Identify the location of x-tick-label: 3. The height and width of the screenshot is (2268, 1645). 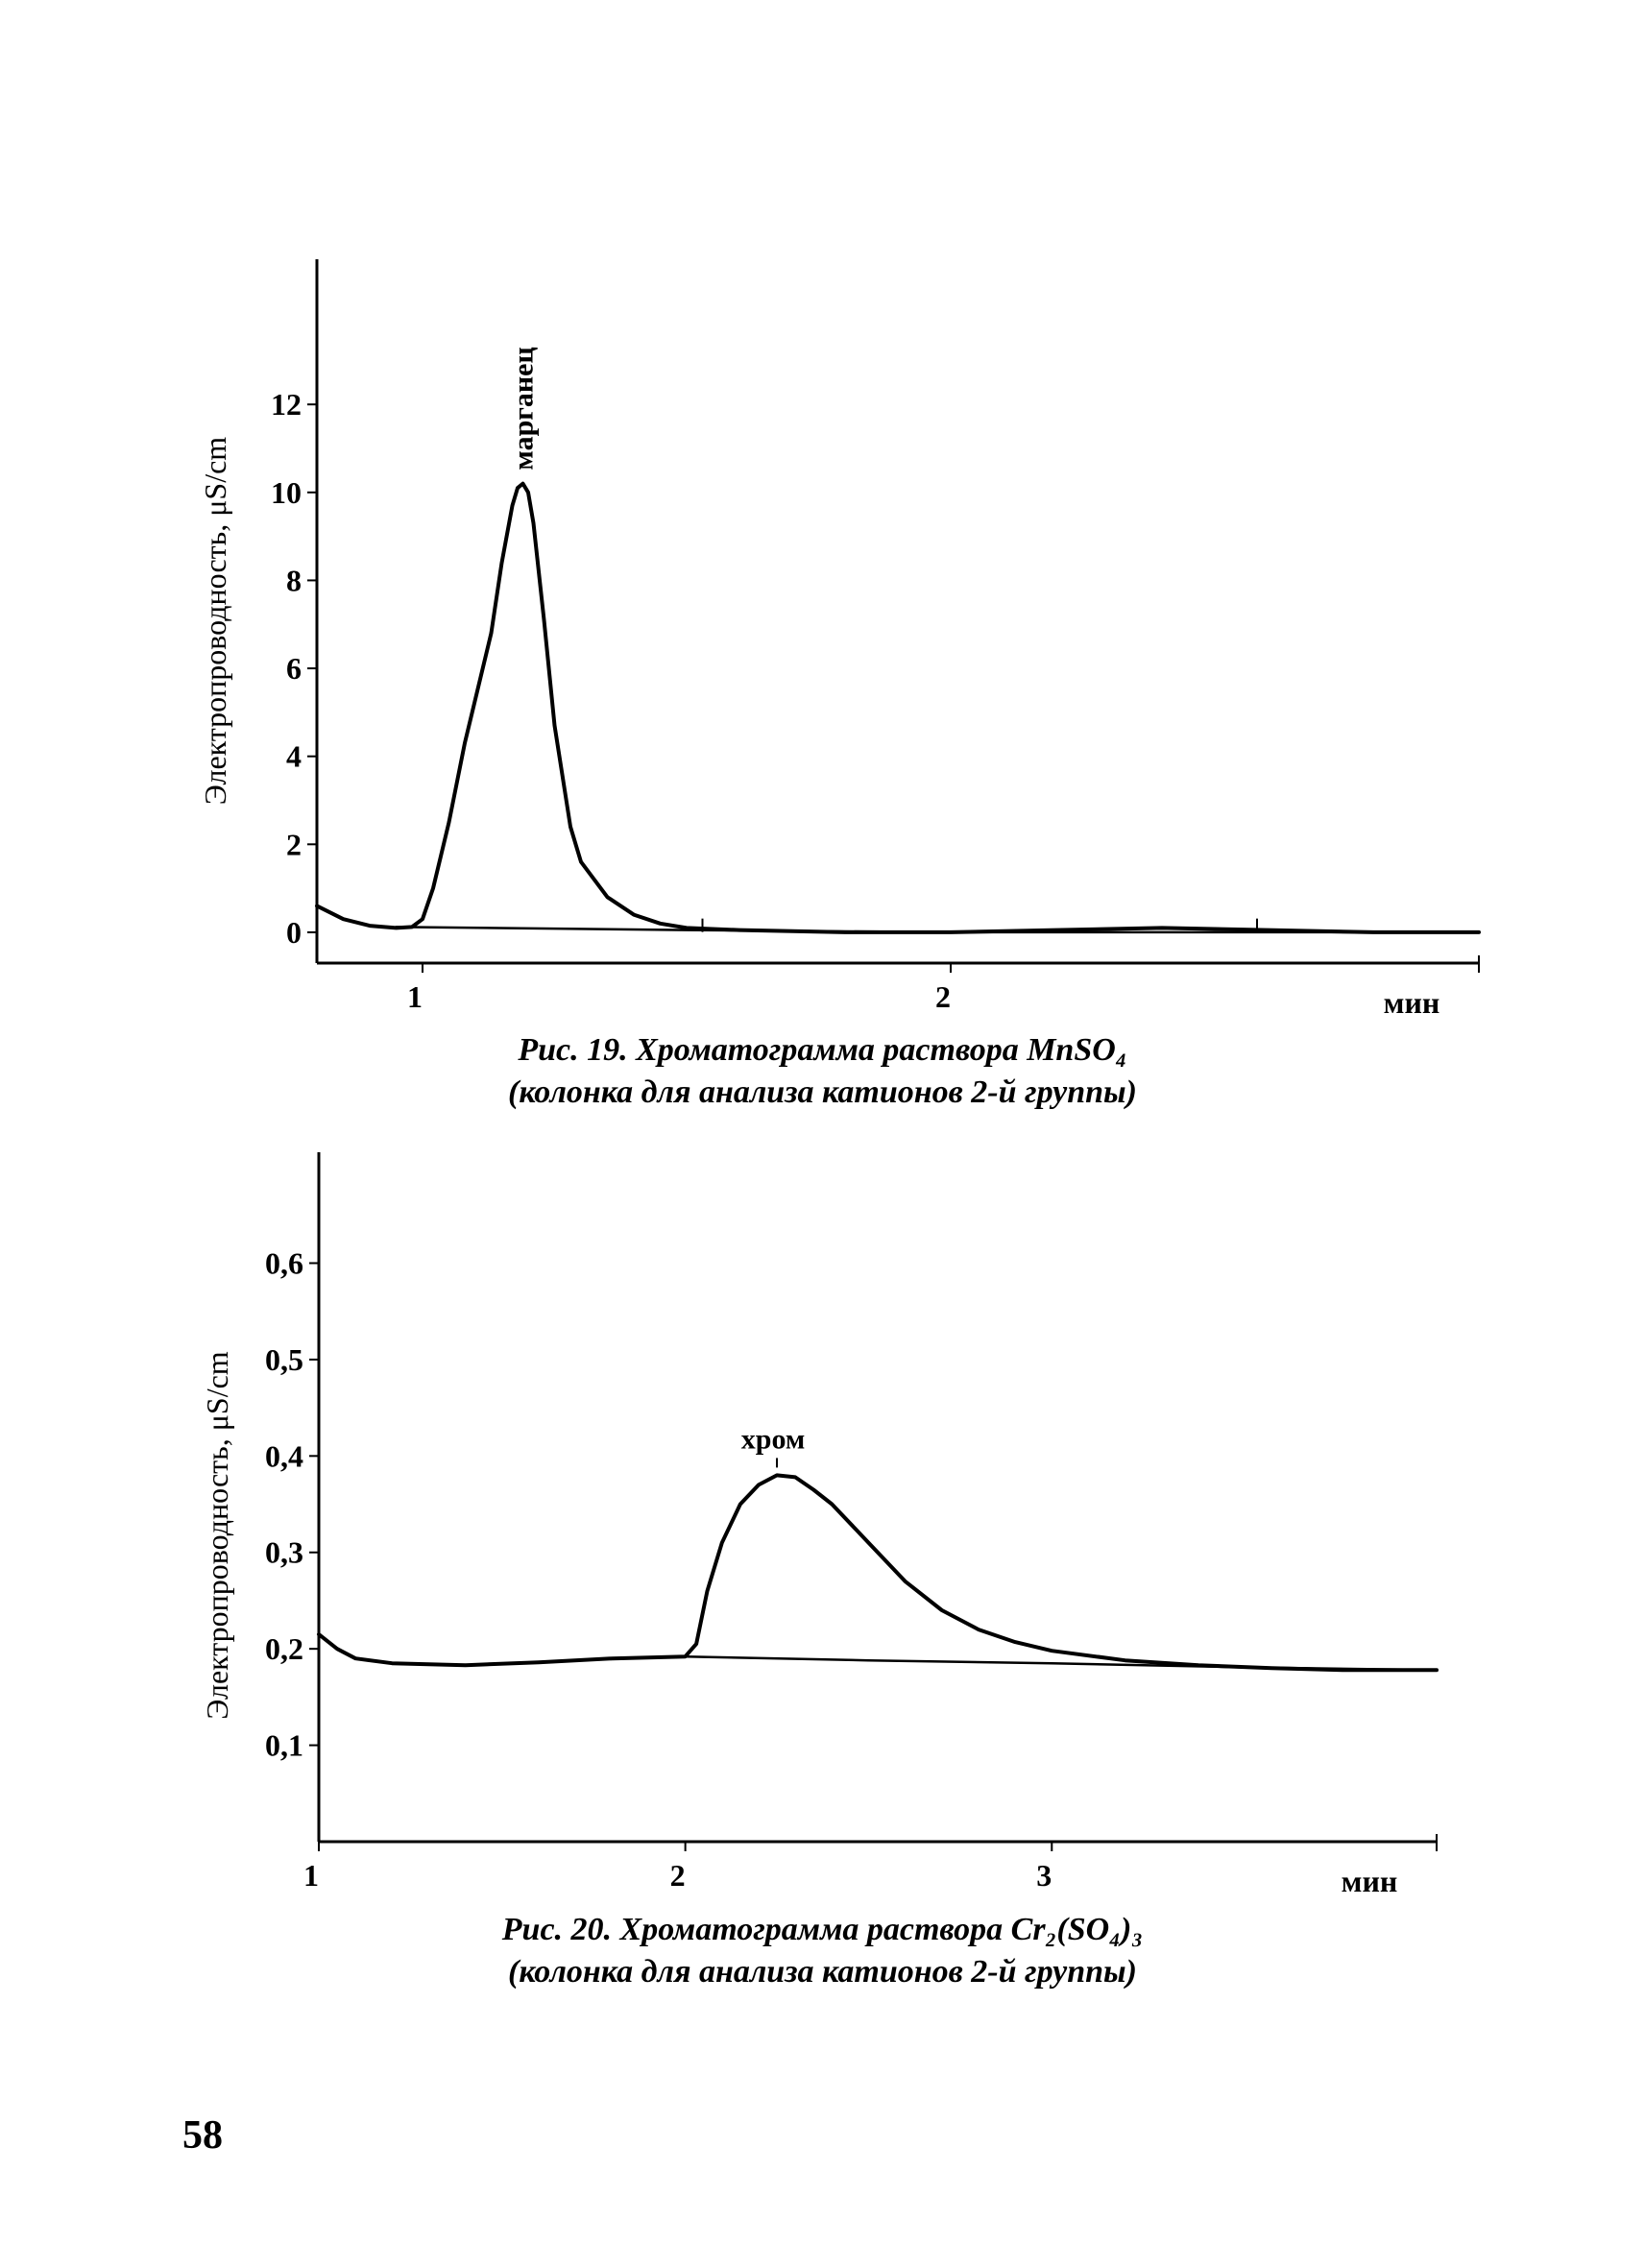
(1044, 1875).